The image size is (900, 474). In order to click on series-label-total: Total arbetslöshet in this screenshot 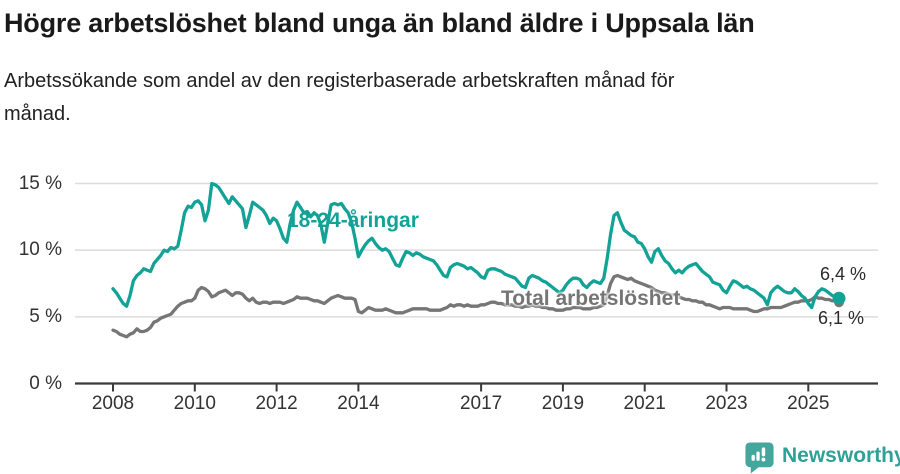, I will do `click(591, 298)`.